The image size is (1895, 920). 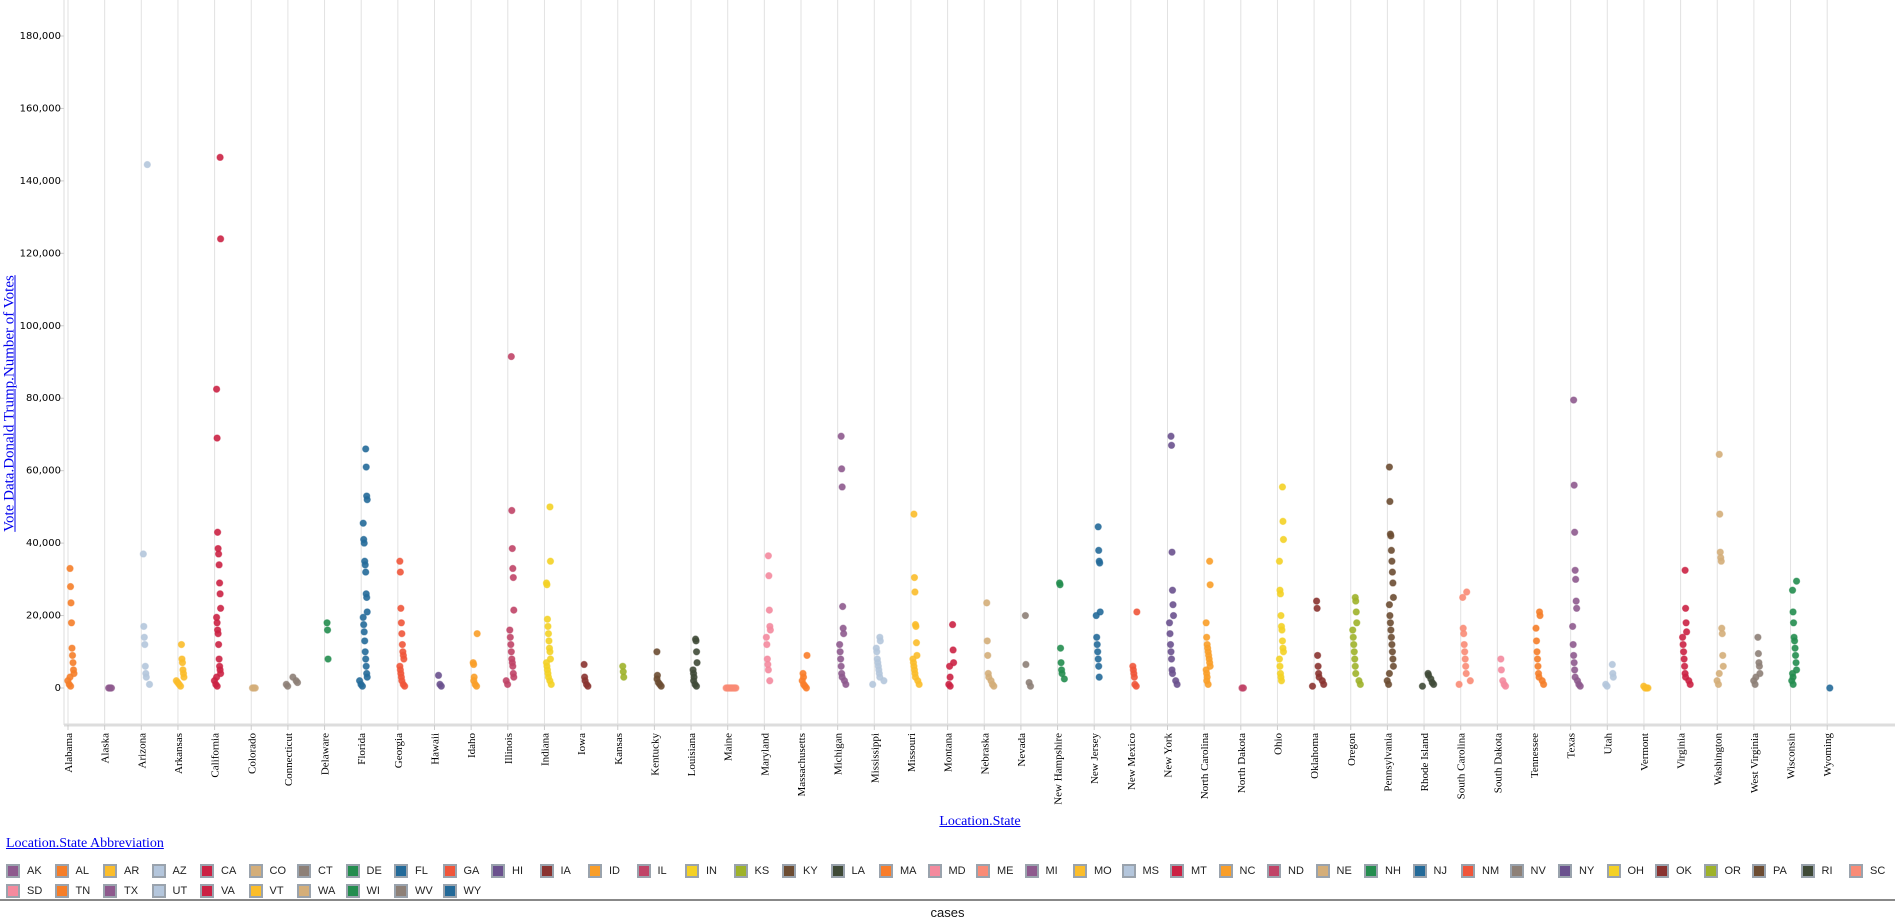 What do you see at coordinates (362, 891) in the screenshot?
I see `legend-item-wi: WI` at bounding box center [362, 891].